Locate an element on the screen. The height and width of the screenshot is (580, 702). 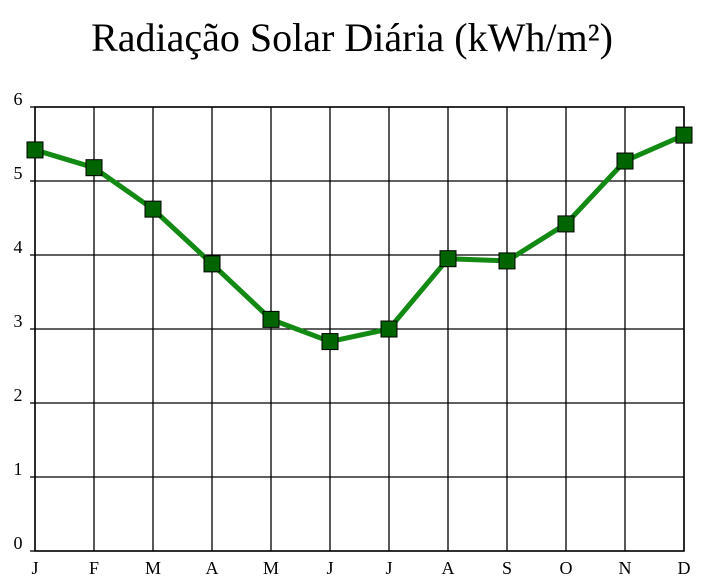
y-tick-label: 5 is located at coordinates (18, 173).